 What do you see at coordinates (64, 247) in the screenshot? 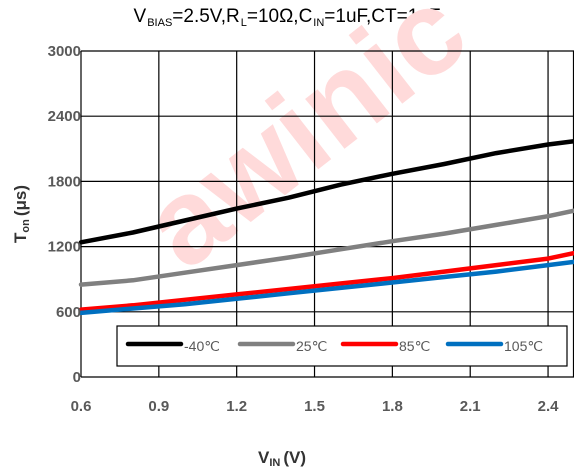
I see `y-tick-label: 1200` at bounding box center [64, 247].